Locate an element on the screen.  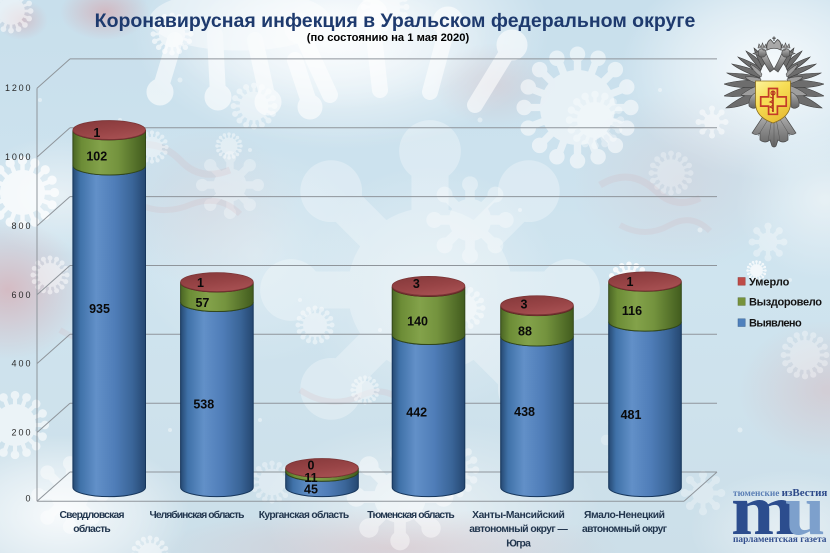
svg-text: Свердловская is located at coordinates (92, 515).